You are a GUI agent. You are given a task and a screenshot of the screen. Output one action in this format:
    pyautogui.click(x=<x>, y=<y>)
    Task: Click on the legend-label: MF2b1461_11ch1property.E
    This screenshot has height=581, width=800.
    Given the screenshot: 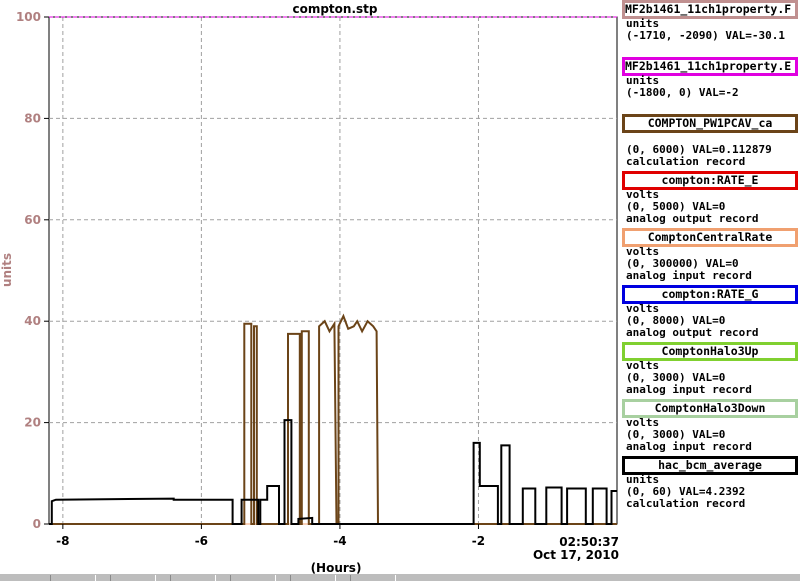 What is the action you would take?
    pyautogui.click(x=710, y=66)
    